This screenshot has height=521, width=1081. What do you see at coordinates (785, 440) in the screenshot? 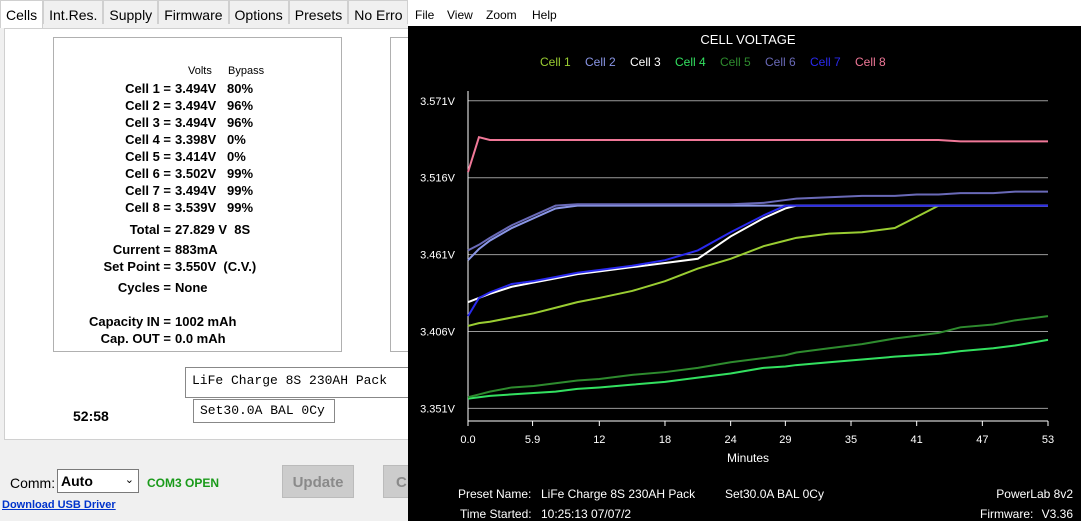
I see `x-tick-label: 29` at bounding box center [785, 440].